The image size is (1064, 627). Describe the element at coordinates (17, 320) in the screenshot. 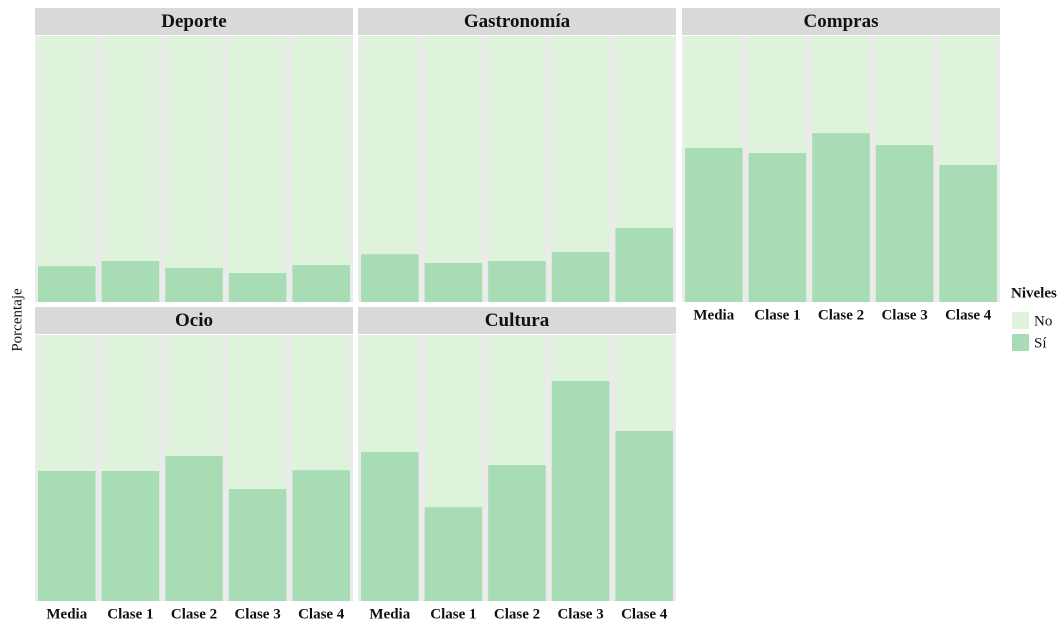

I see `y-axis-label: Porcentaje` at that location.